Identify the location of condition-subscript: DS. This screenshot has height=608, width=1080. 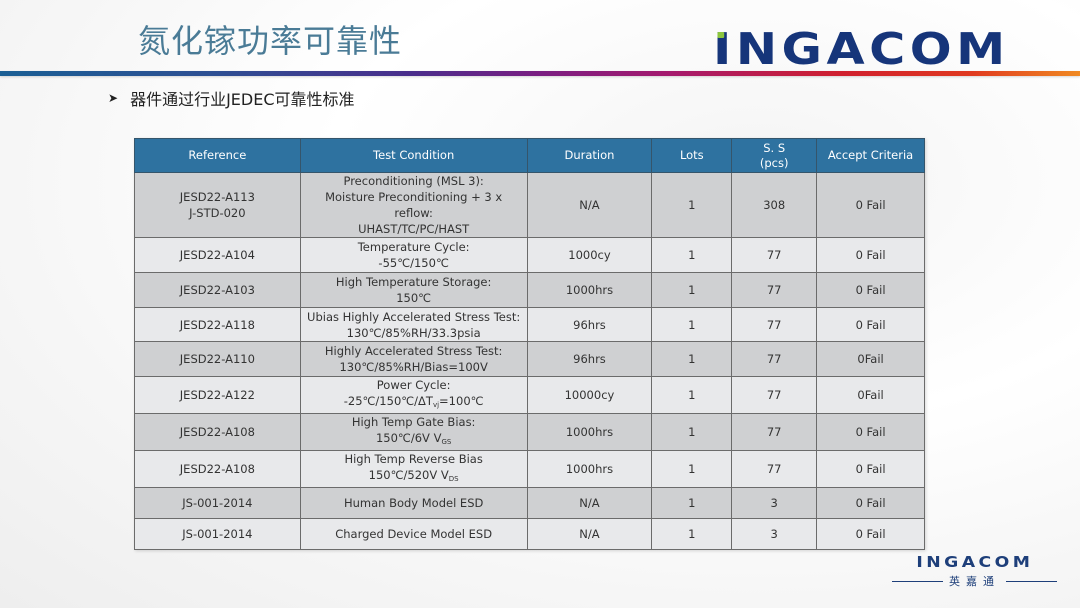
(453, 479).